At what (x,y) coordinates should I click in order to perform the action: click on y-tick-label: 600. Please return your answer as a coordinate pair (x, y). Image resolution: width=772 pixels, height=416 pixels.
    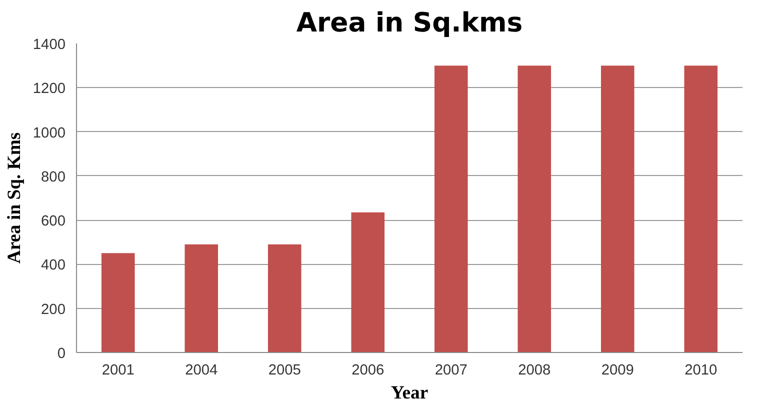
    Looking at the image, I should click on (53, 222).